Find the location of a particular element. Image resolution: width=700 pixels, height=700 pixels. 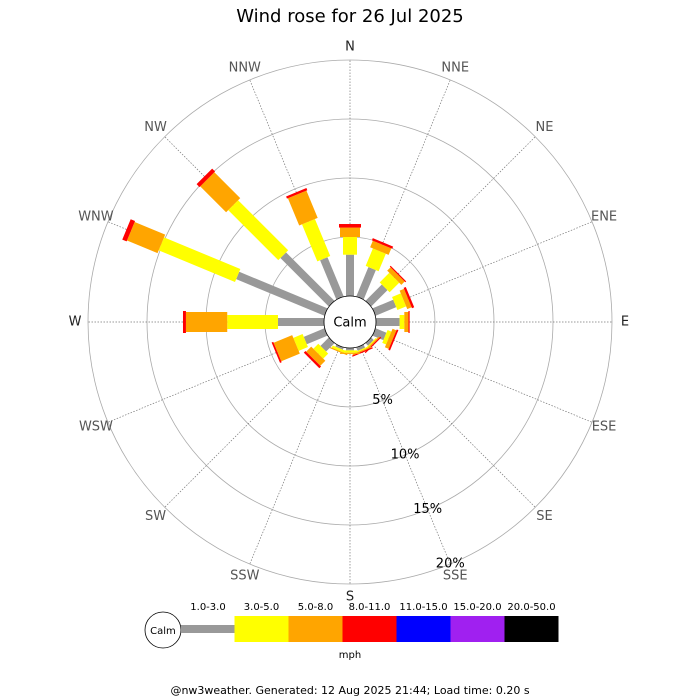

direction-label: W is located at coordinates (75, 322).